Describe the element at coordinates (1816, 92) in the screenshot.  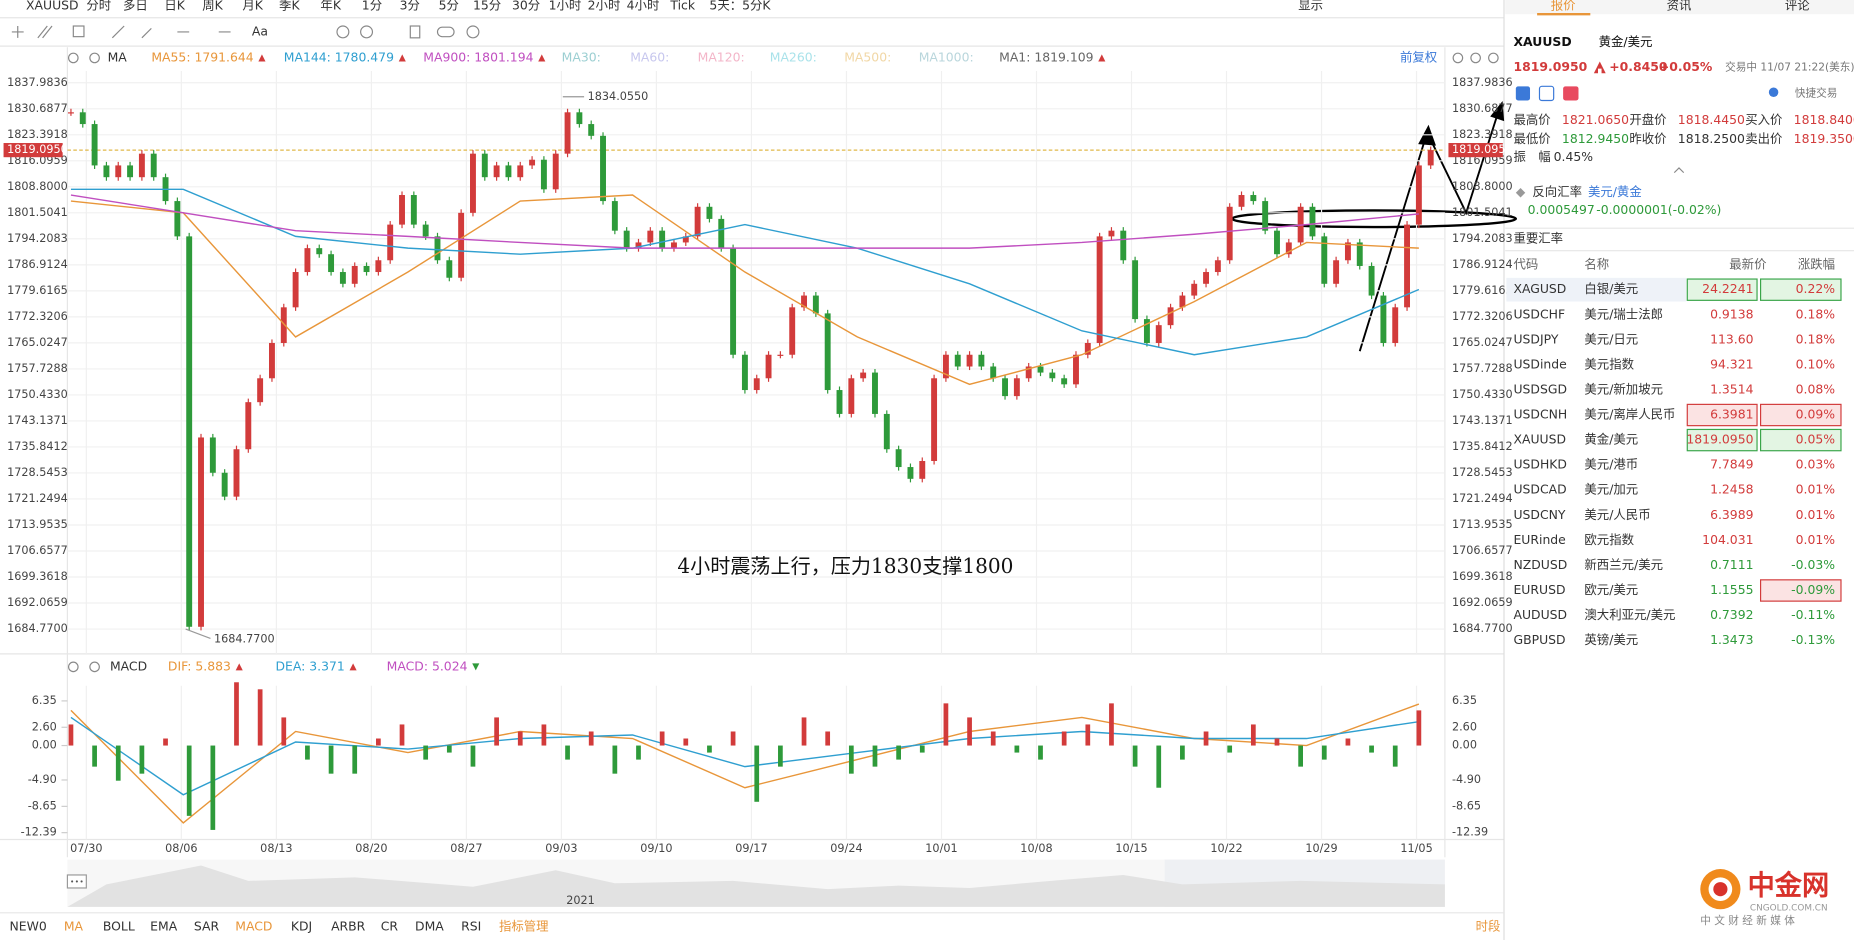
I see `quick-trade: 快捷交易` at that location.